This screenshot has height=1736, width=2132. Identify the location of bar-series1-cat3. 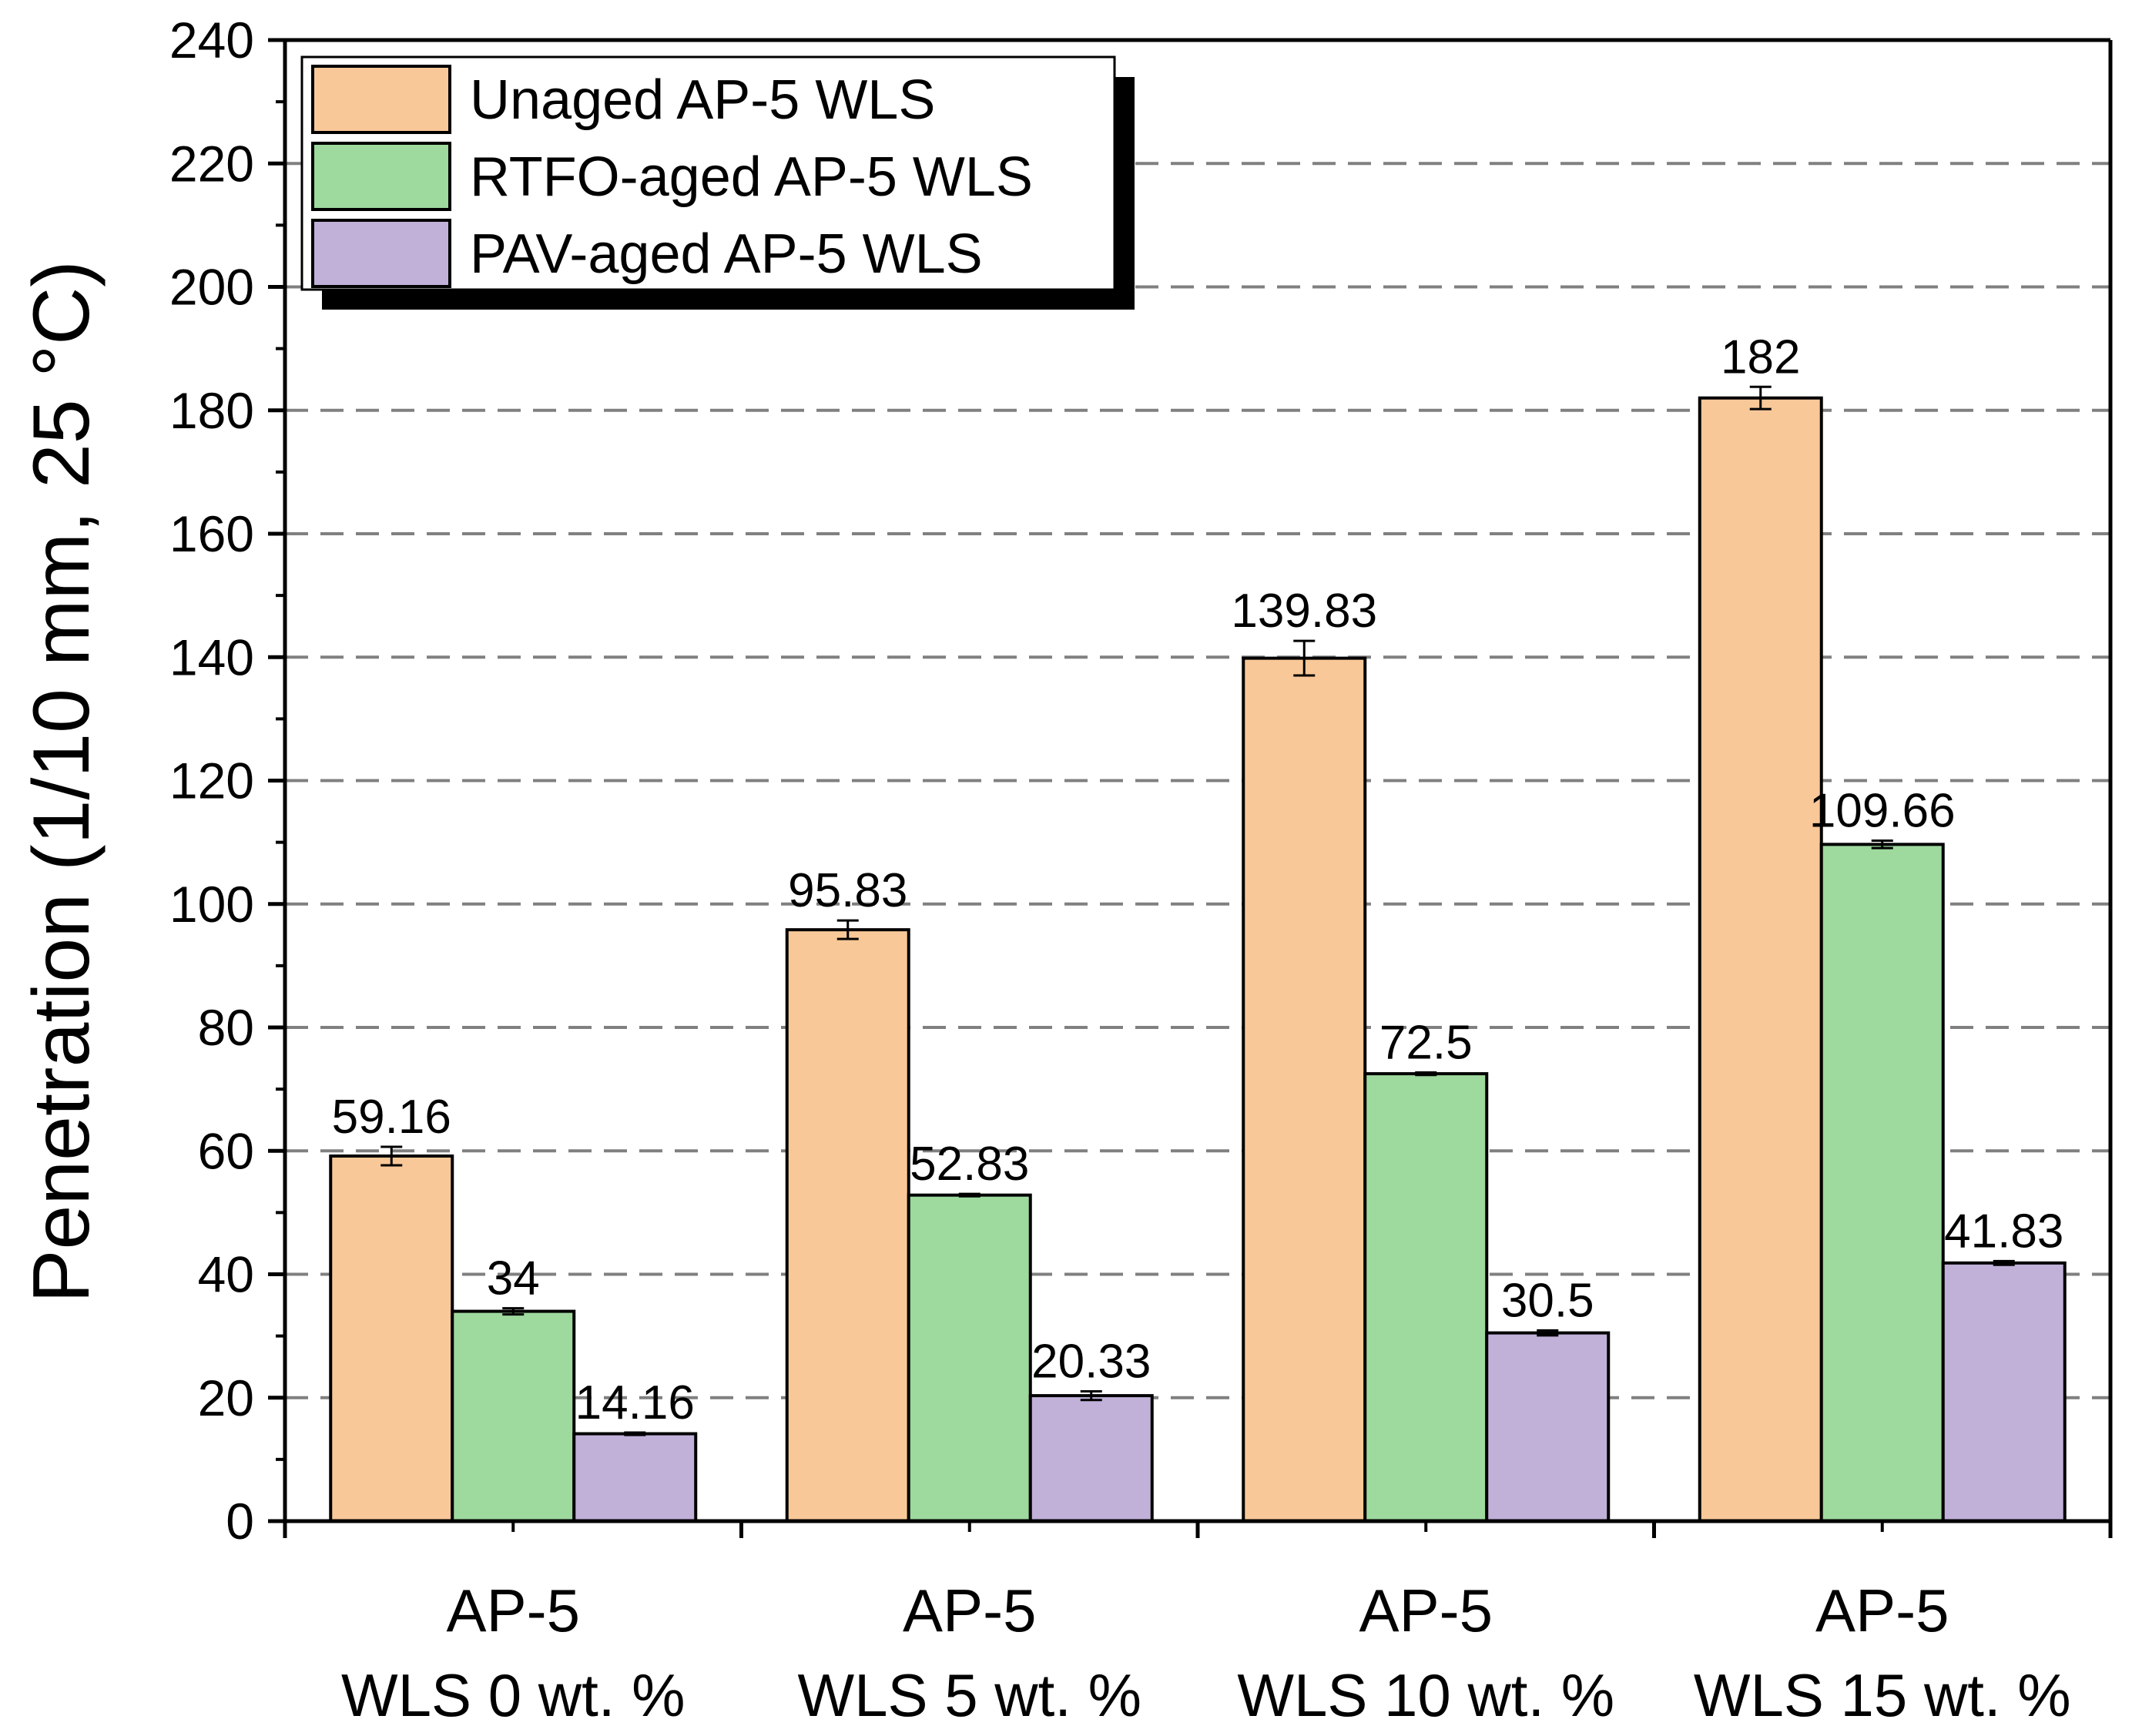
(1882, 1183).